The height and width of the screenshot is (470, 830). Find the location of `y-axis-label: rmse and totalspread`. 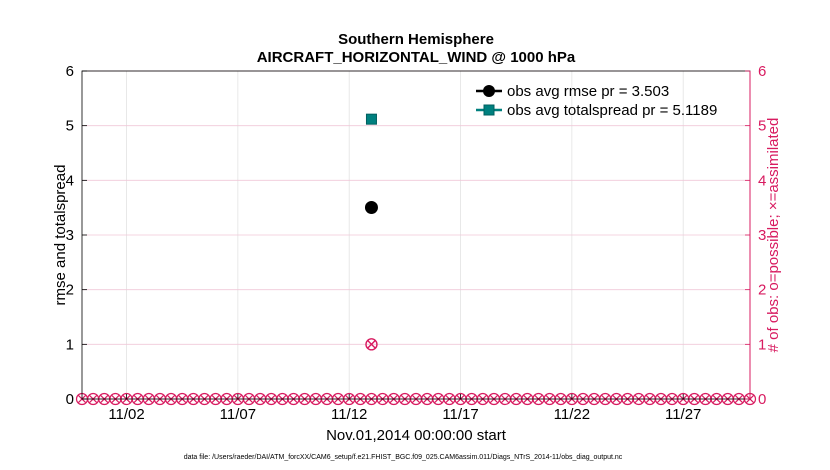

y-axis-label: rmse and totalspread is located at coordinates (60, 235).